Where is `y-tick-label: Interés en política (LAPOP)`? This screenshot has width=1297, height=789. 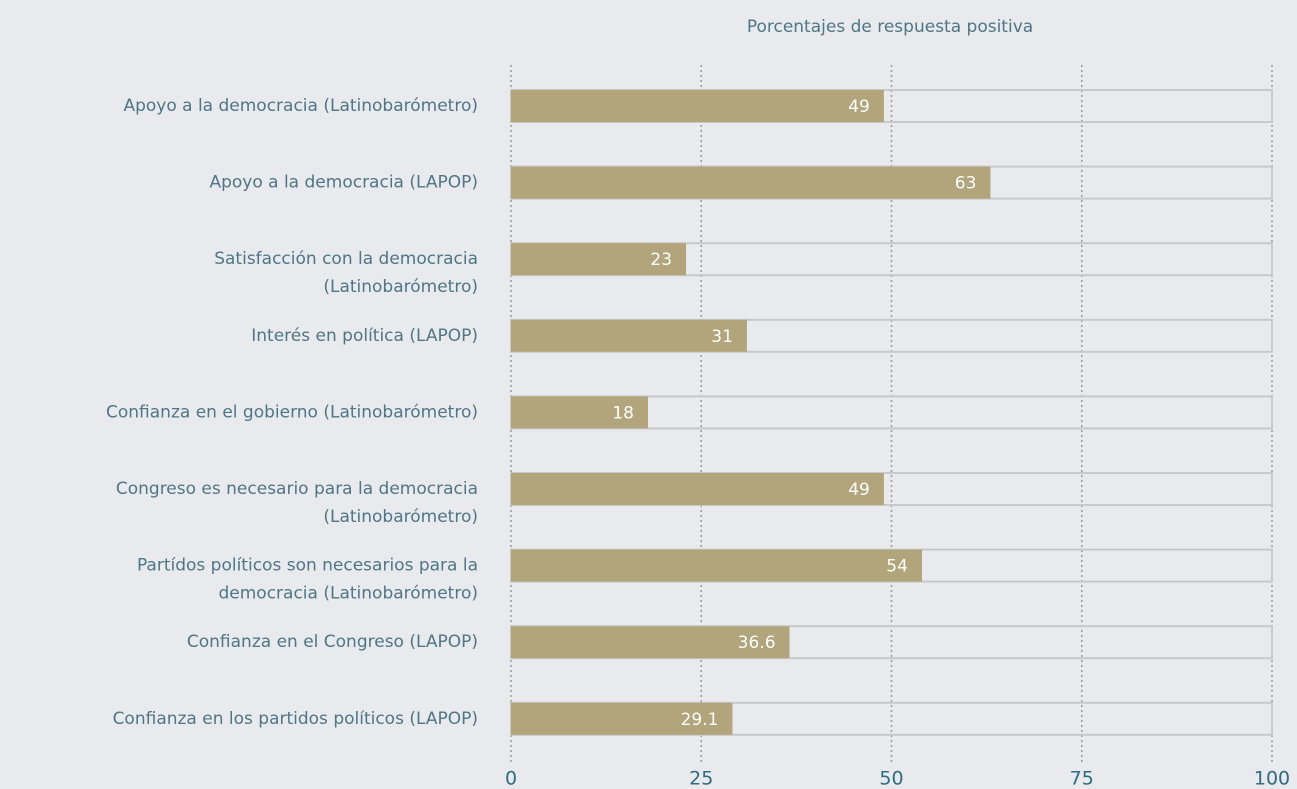 y-tick-label: Interés en política (LAPOP) is located at coordinates (364, 336).